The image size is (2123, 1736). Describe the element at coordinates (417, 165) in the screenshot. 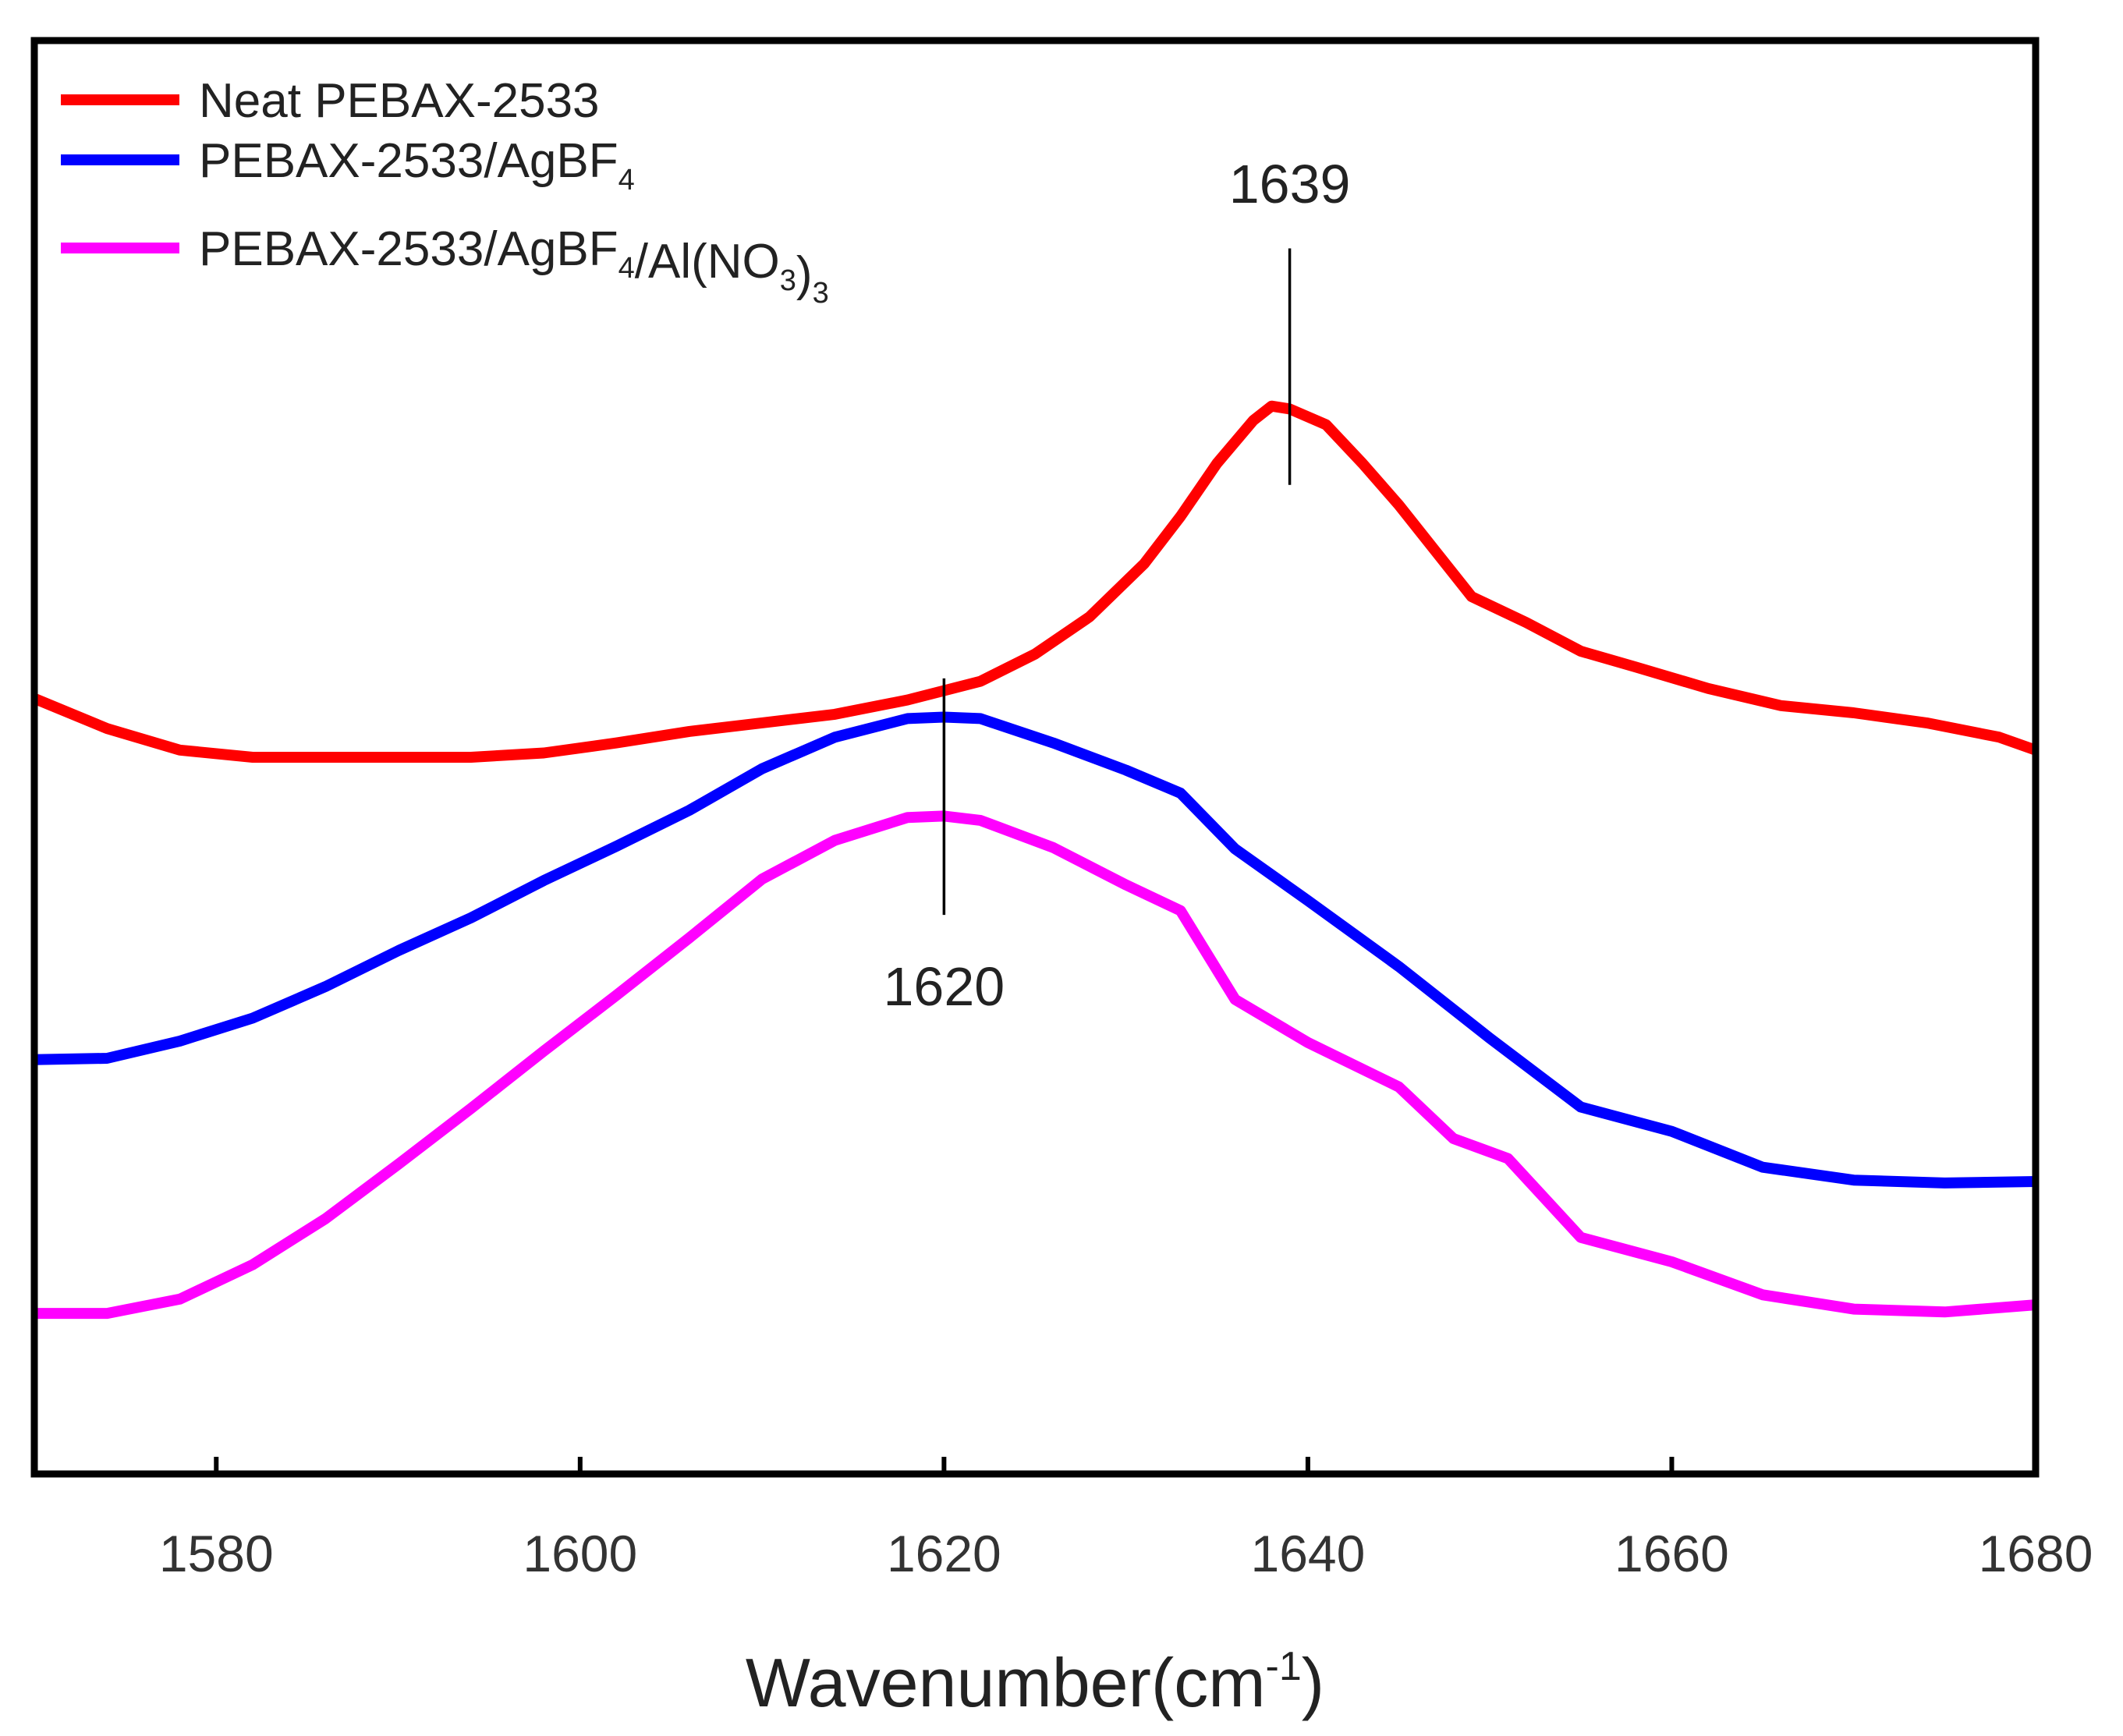

I see `legend-label-2: PEBAX-2533/AgBF4` at that location.